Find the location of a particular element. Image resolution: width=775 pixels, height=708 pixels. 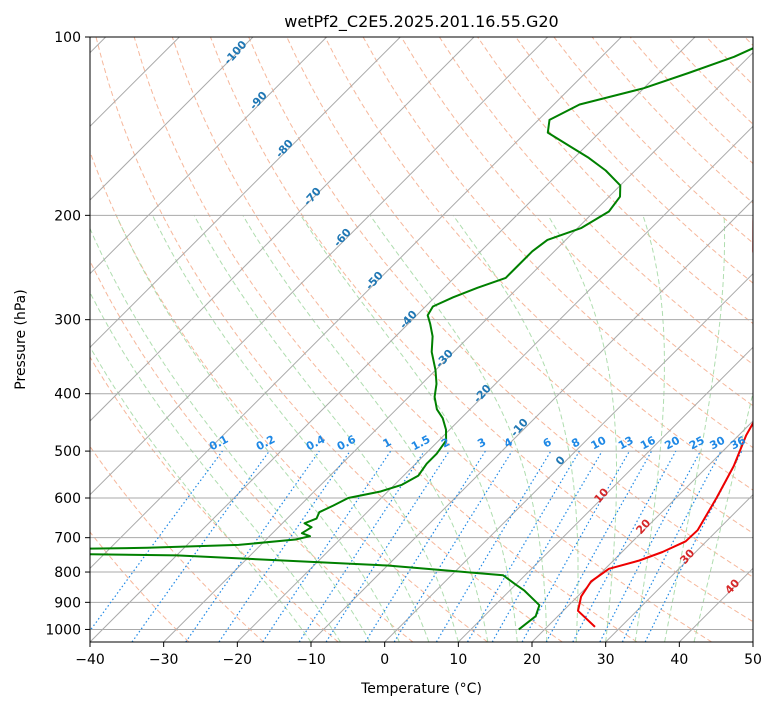

x-tick-label: 0 is located at coordinates (384, 660).